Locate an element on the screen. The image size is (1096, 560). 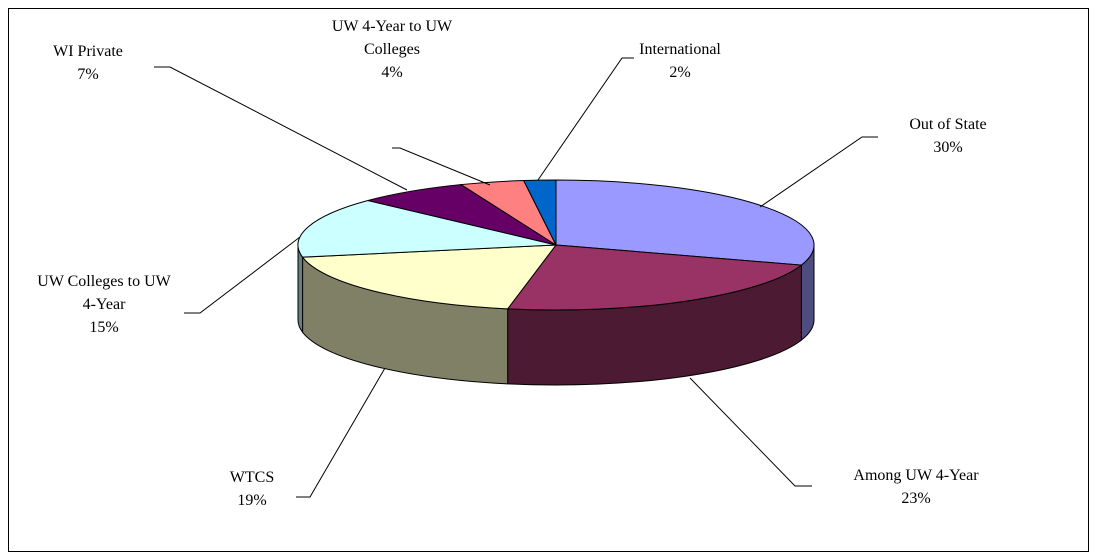
category-label: Out of State is located at coordinates (948, 124).